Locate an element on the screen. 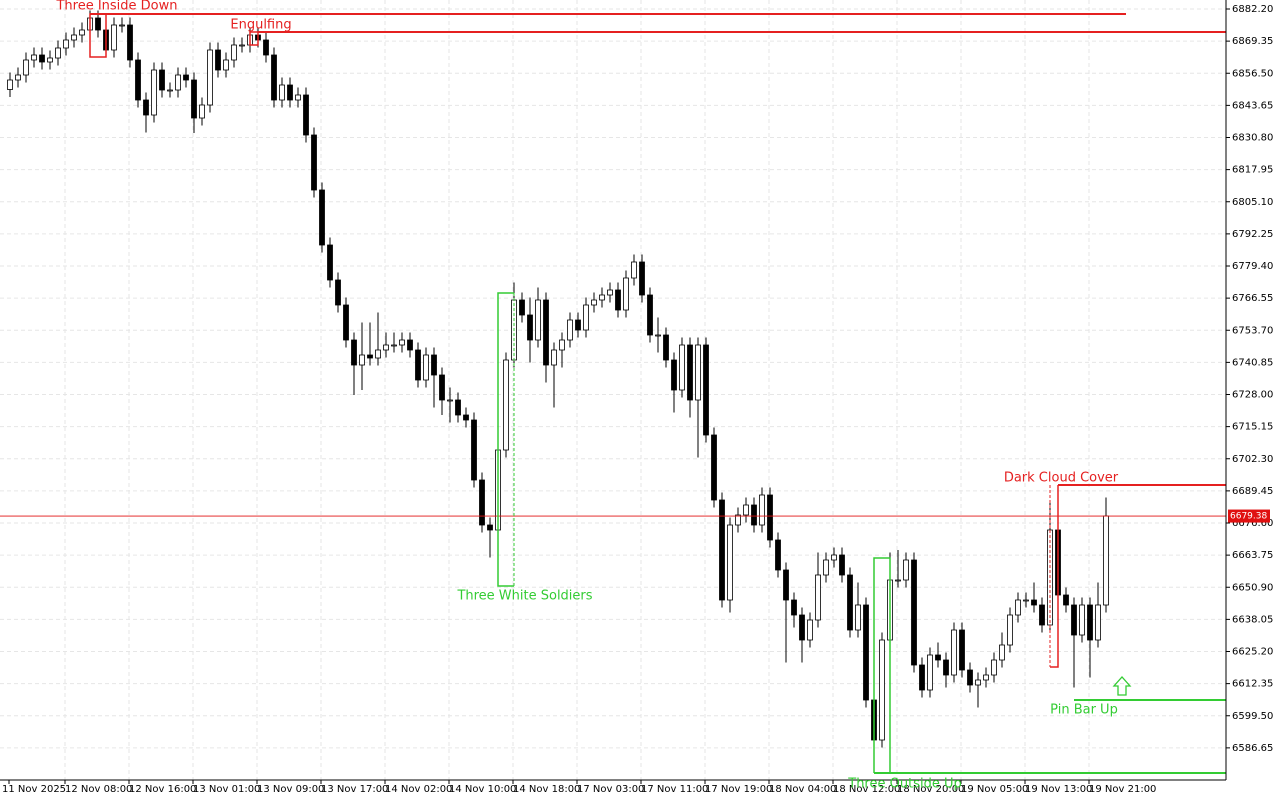  y-tick-label: 6817.95 is located at coordinates (1252, 170).